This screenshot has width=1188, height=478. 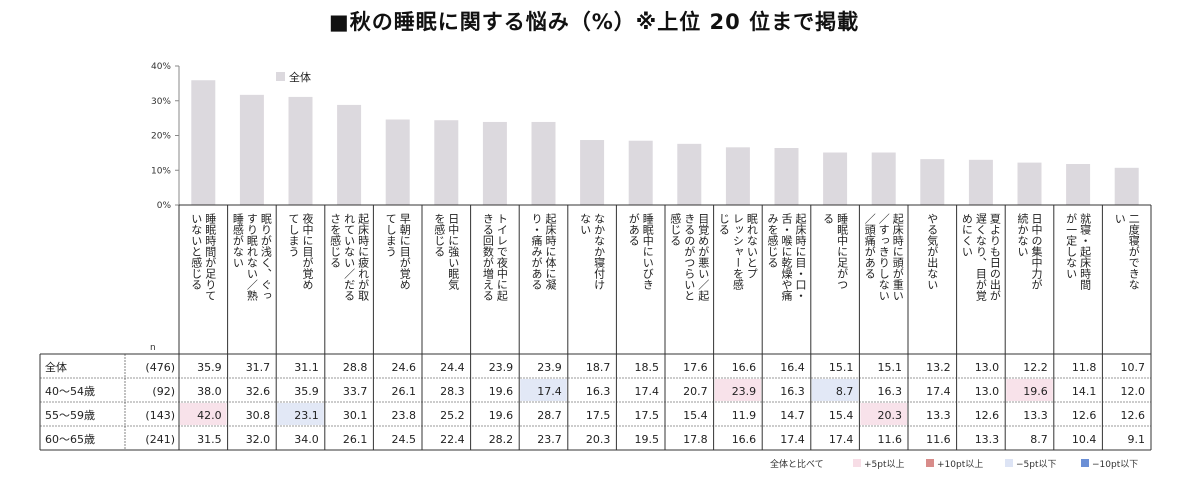 I want to click on data-label: 8.7, so click(x=1039, y=439).